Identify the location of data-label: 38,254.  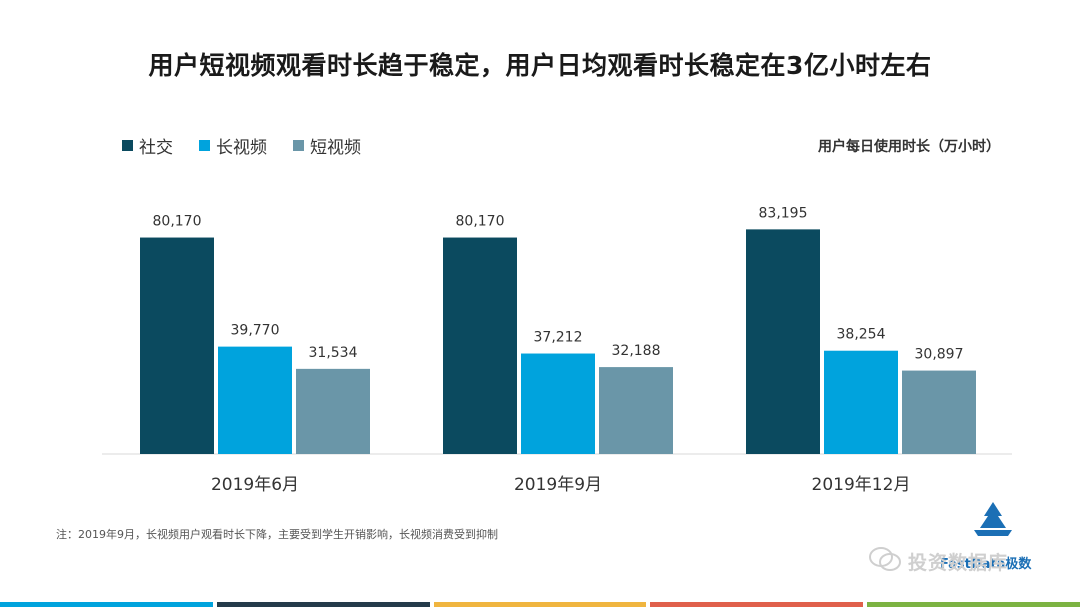
(861, 335).